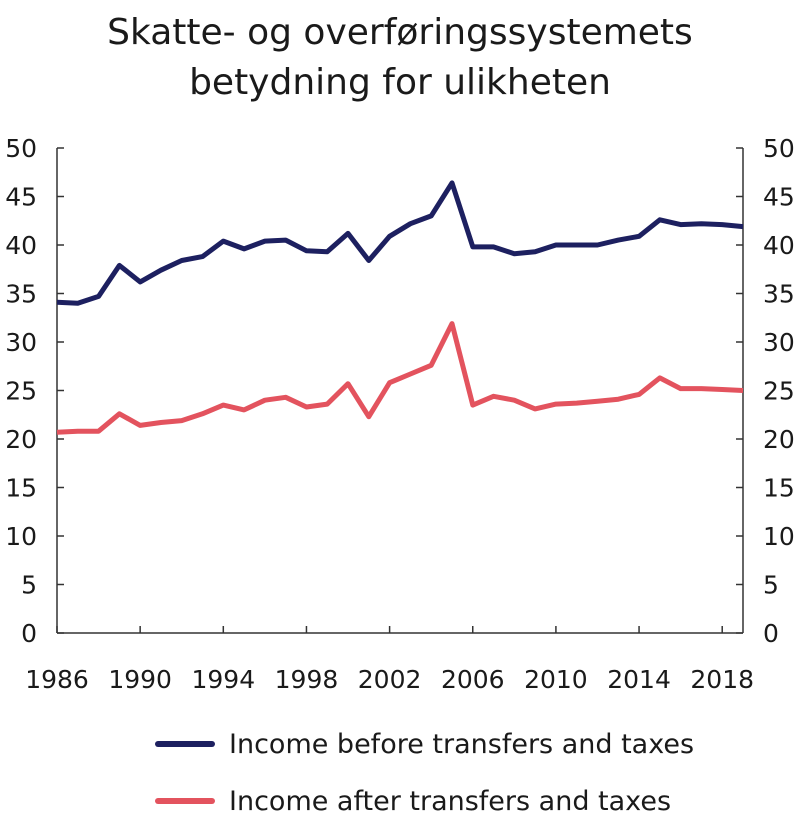 The width and height of the screenshot is (800, 836). Describe the element at coordinates (639, 679) in the screenshot. I see `x-tick-label: 2014` at that location.